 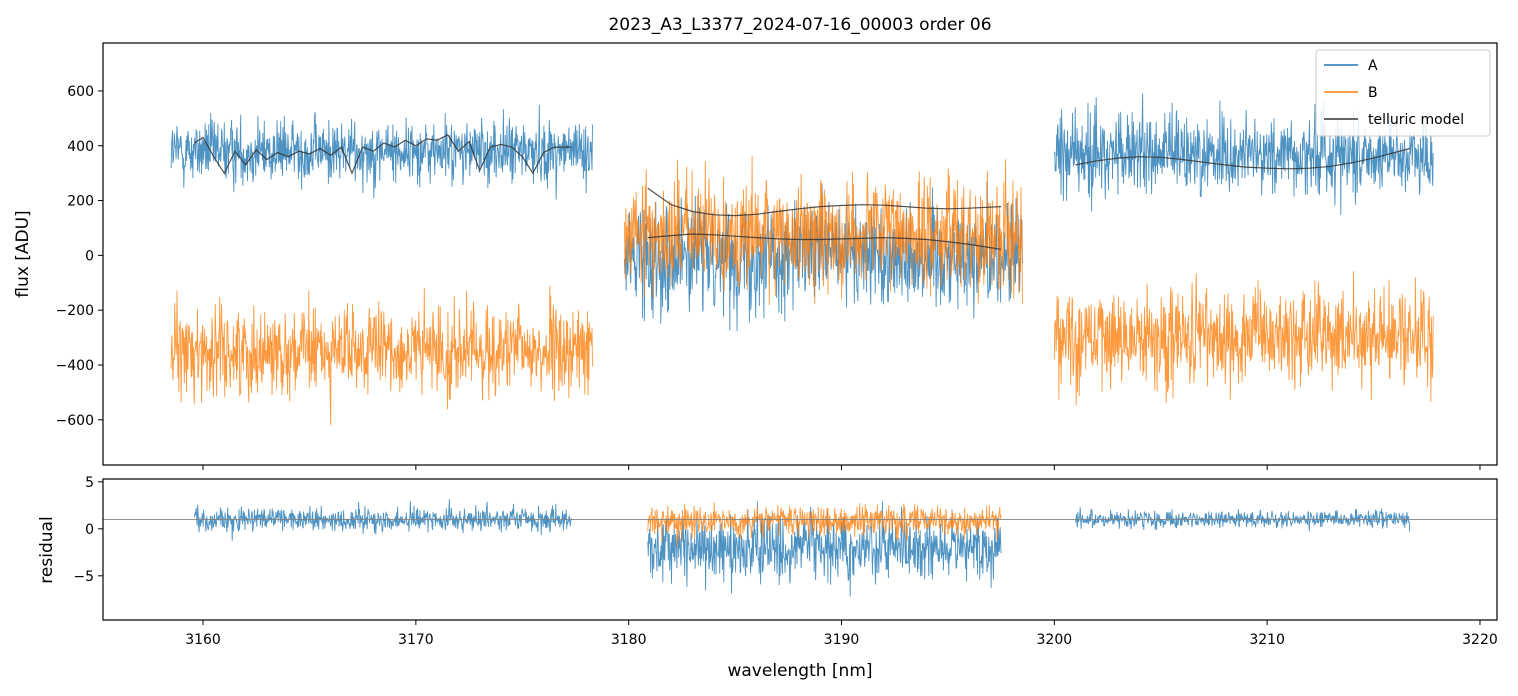 I want to click on x-tick-label: 3200, so click(x=1055, y=640).